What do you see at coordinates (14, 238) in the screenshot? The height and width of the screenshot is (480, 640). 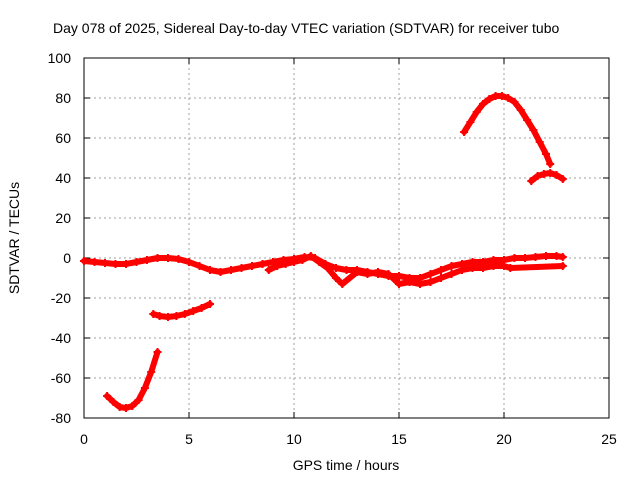 I see `y-axis-label: SDTVAR / TECUs` at bounding box center [14, 238].